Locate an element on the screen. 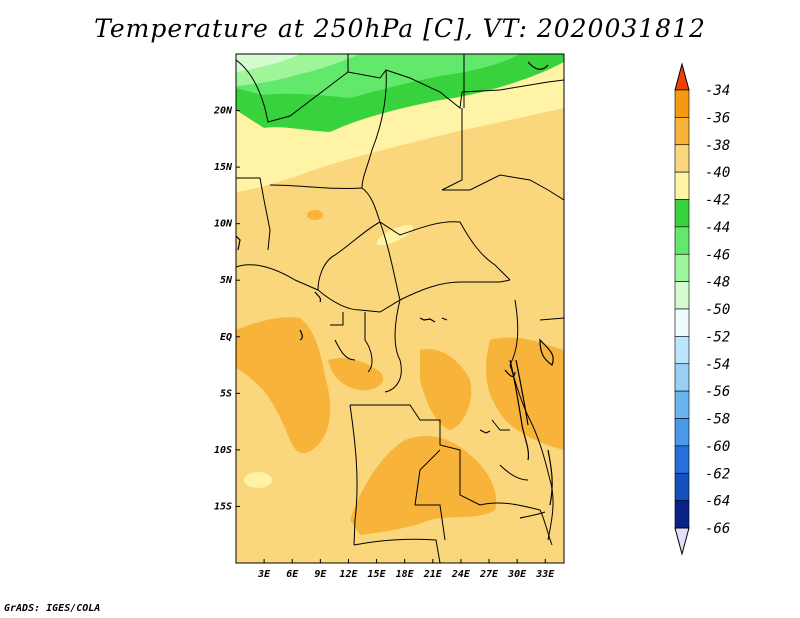  colorbar-label-2: -38 is located at coordinates (717, 146).